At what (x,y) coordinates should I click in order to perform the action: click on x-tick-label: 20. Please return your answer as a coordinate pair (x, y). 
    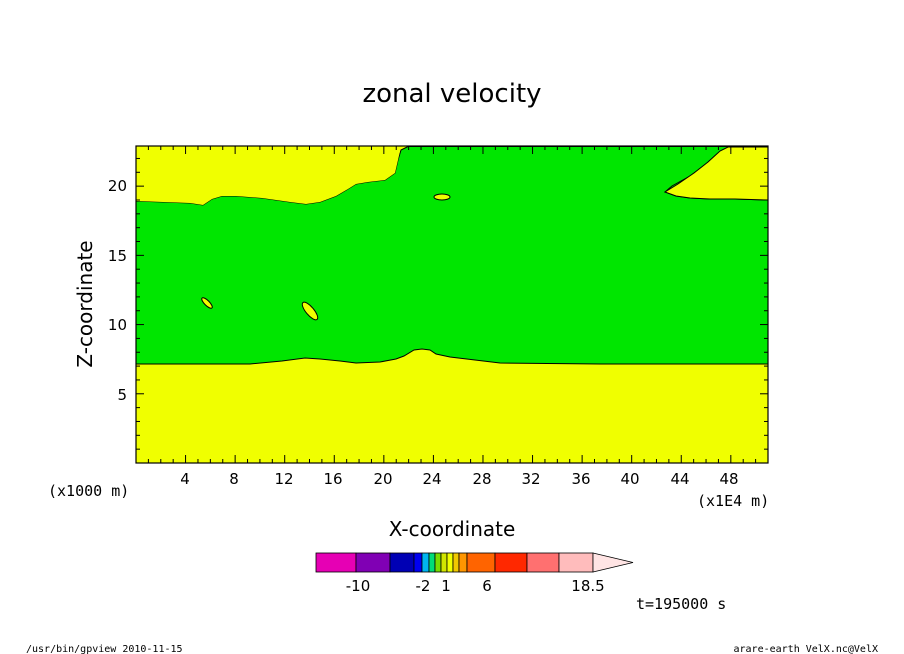
    Looking at the image, I should click on (382, 479).